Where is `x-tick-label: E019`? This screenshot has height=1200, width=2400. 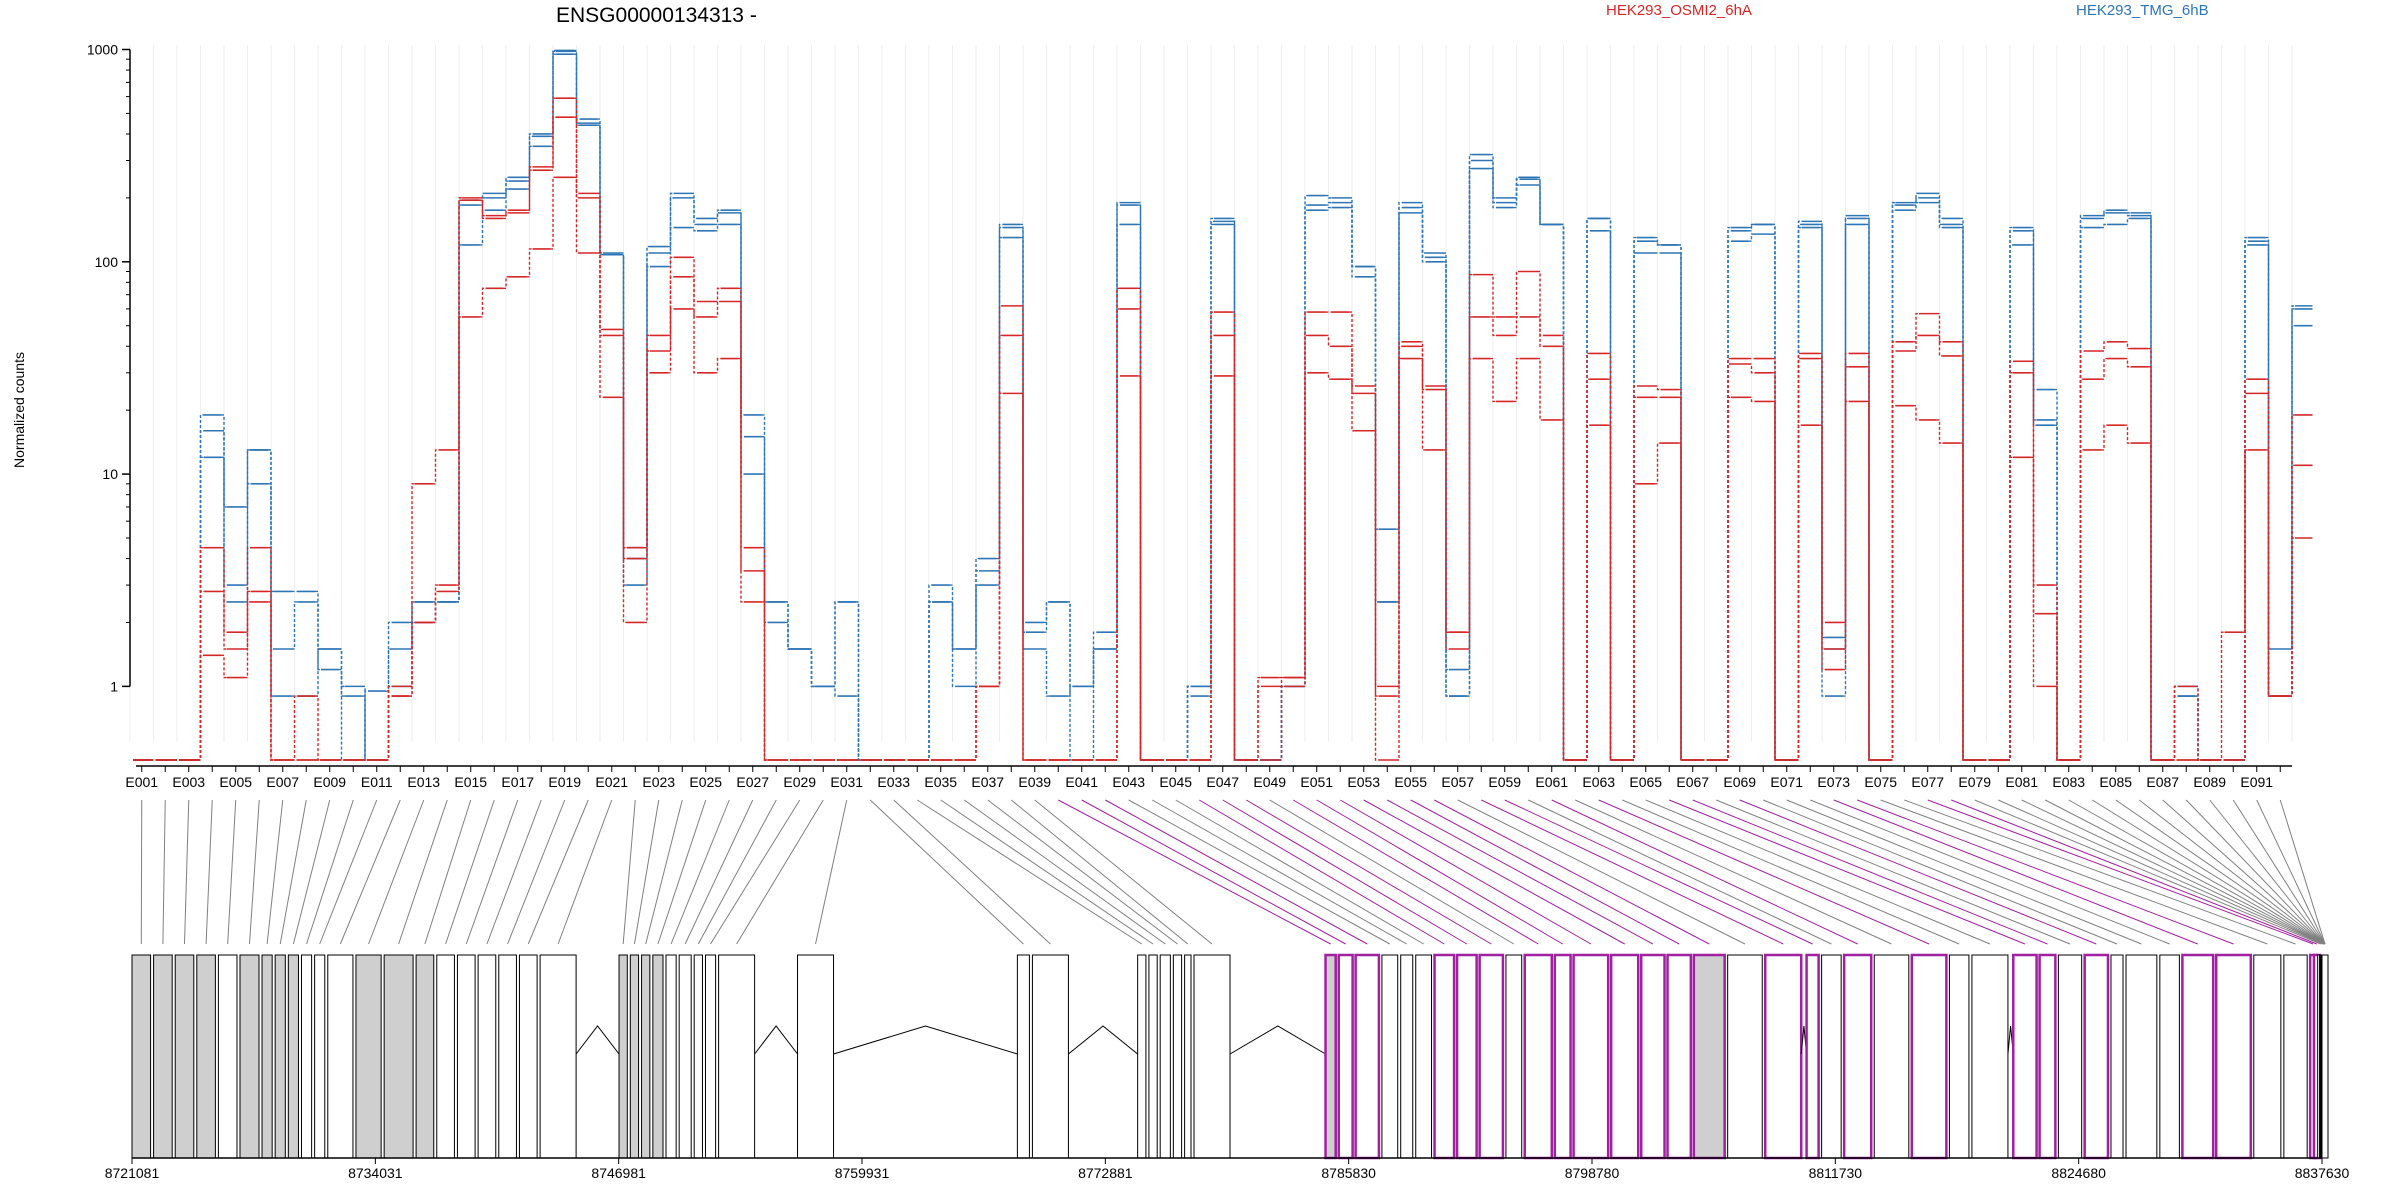 x-tick-label: E019 is located at coordinates (564, 782).